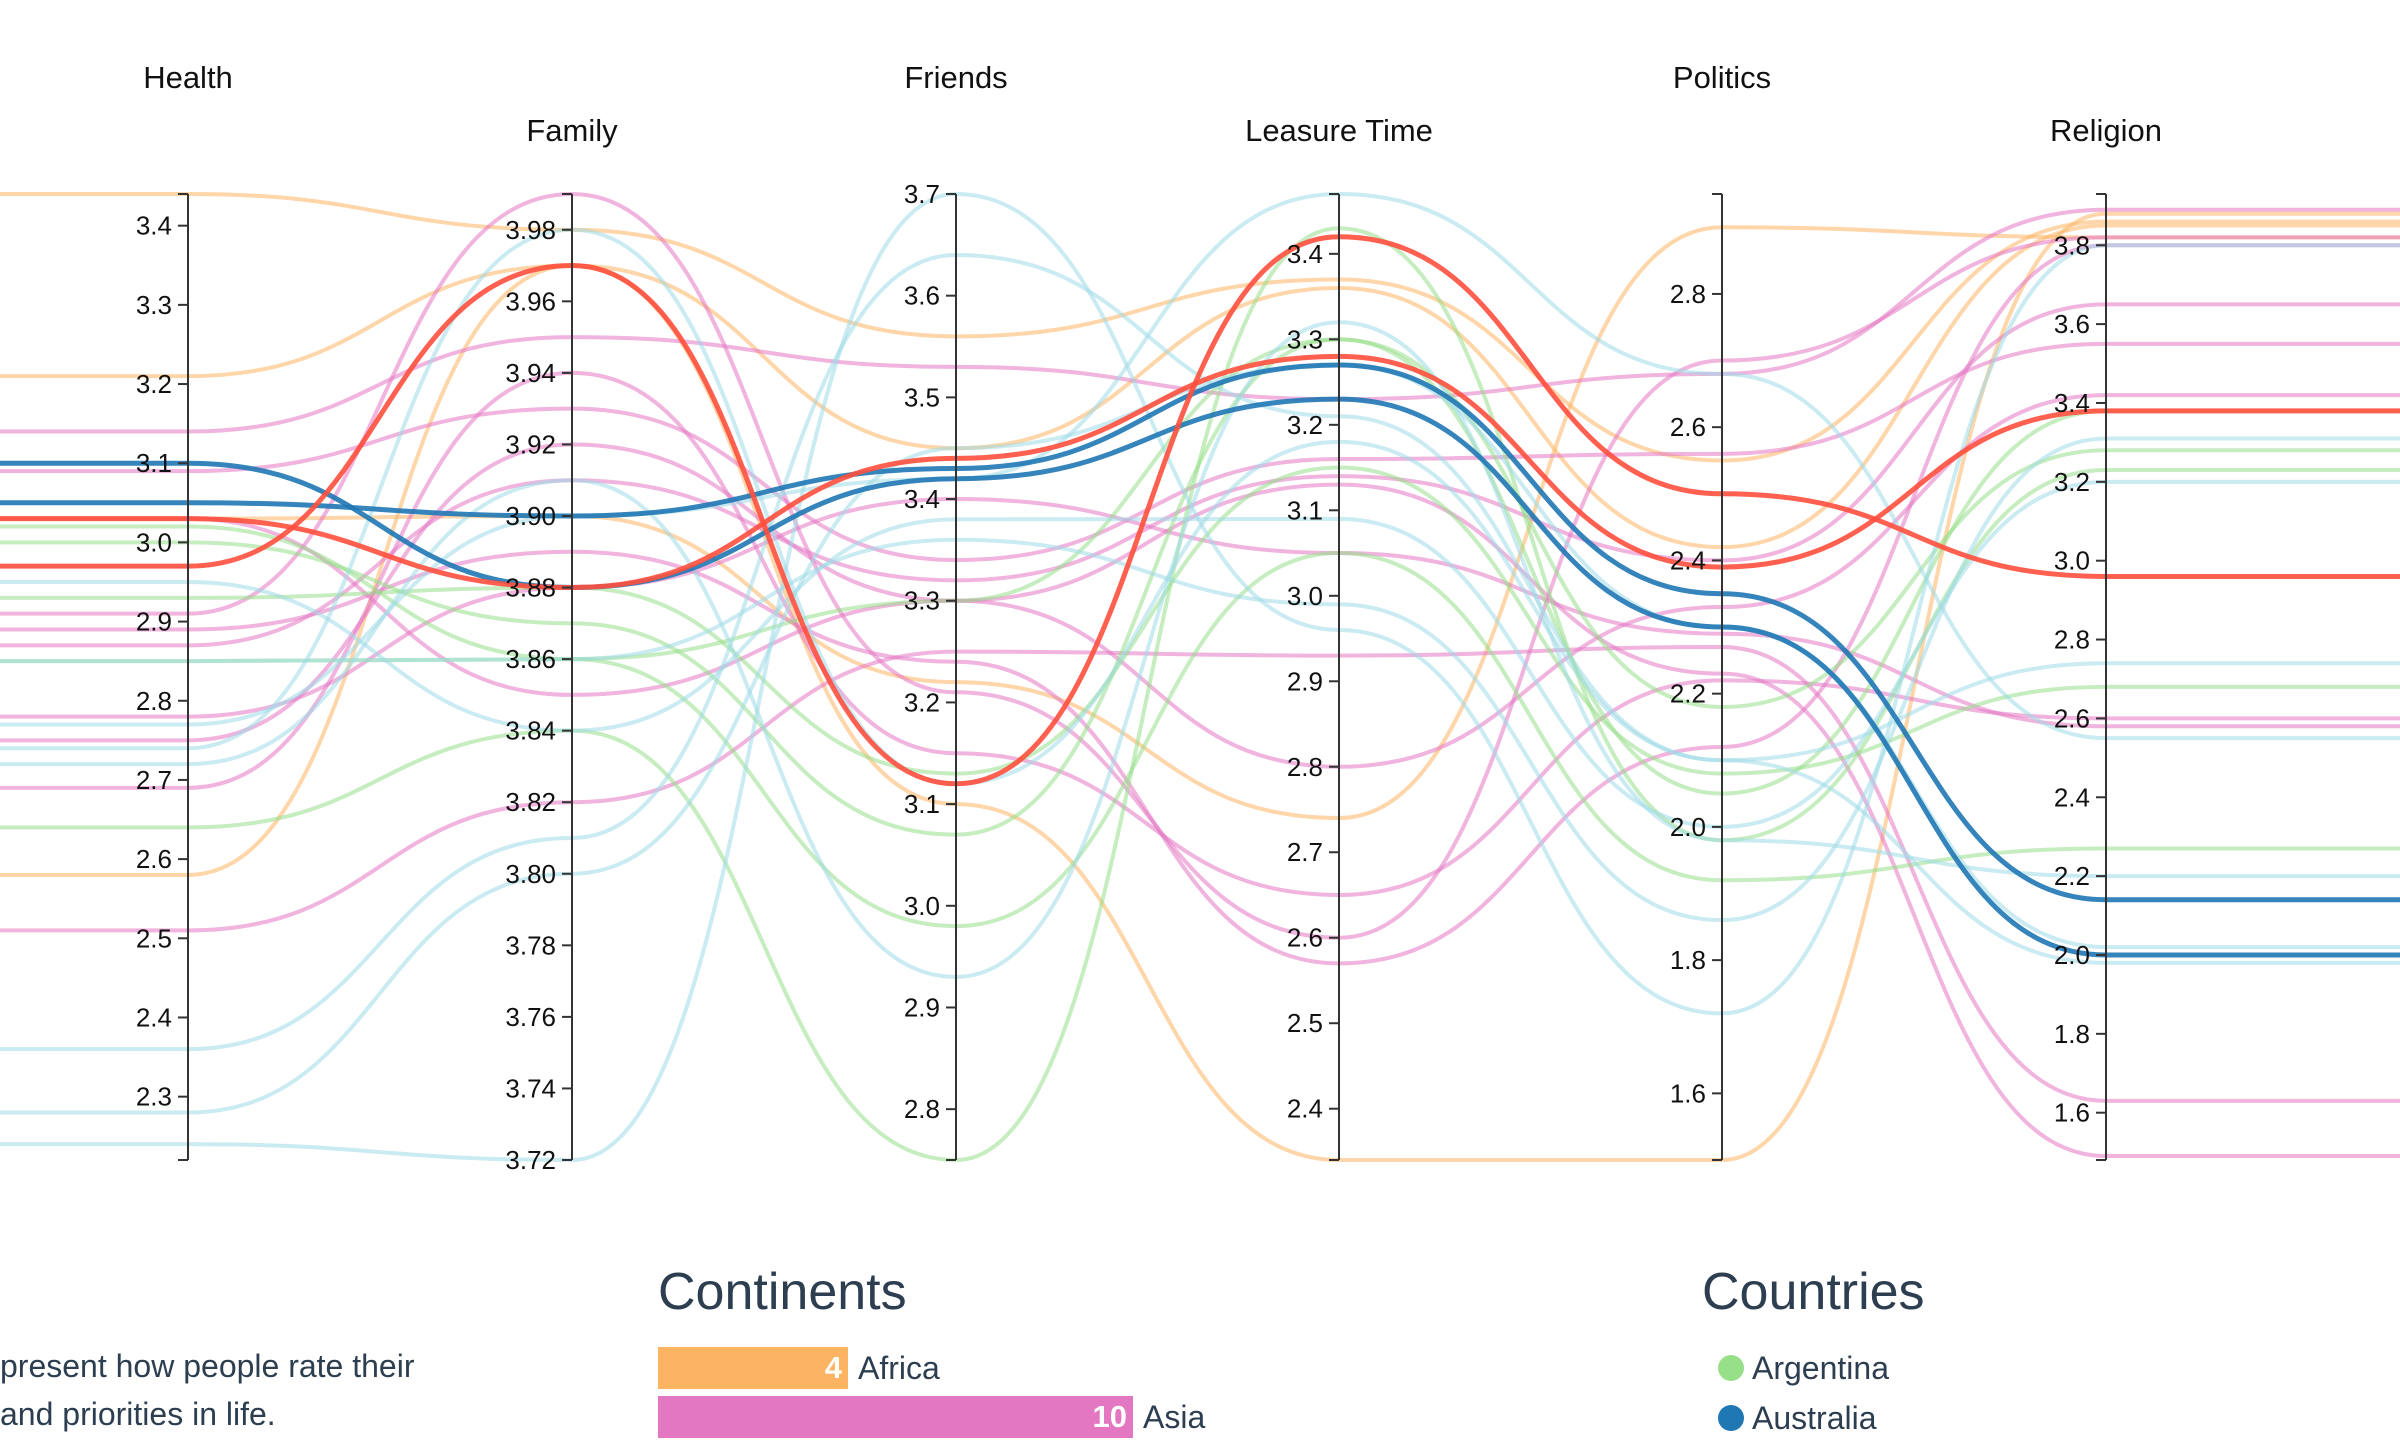  Describe the element at coordinates (1339, 130) in the screenshot. I see `axis-title: Leasure Time` at that location.